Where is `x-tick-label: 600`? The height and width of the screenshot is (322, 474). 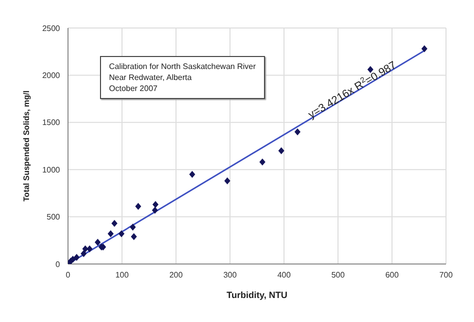
x-tick-label: 600 is located at coordinates (392, 275).